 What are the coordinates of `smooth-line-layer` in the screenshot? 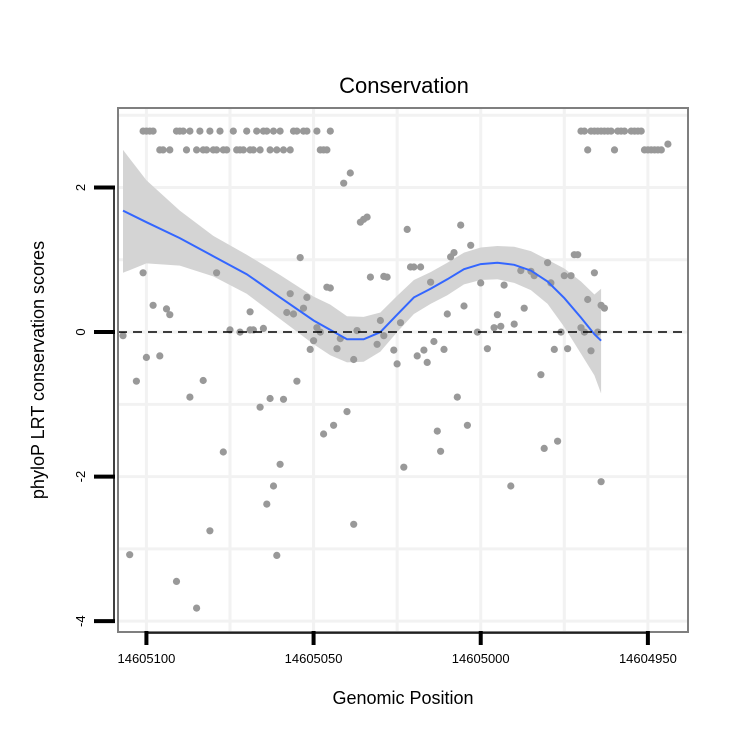 It's located at (362, 275).